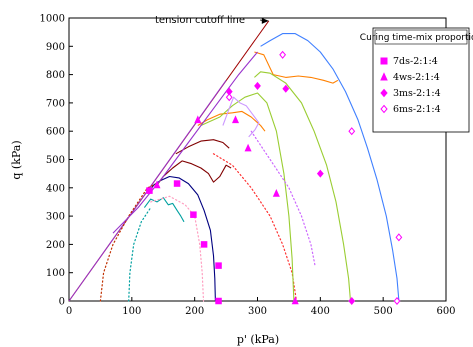  I want to click on legend-title-box, so click(421, 37).